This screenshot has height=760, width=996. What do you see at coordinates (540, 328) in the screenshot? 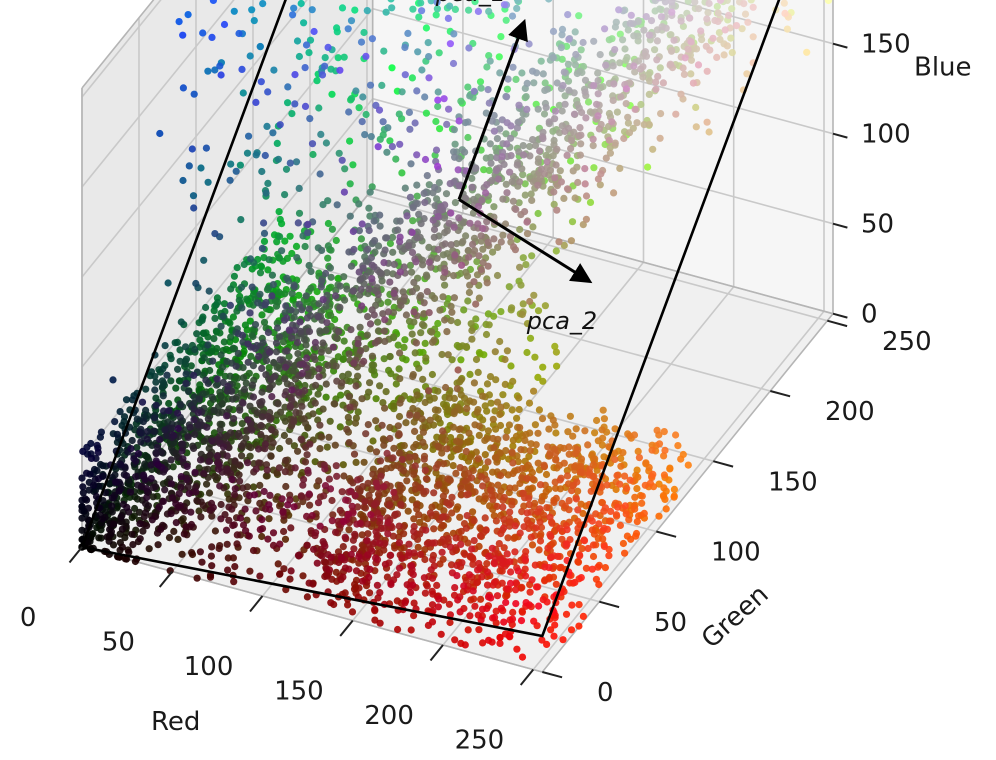
I see `grid-line` at bounding box center [540, 328].